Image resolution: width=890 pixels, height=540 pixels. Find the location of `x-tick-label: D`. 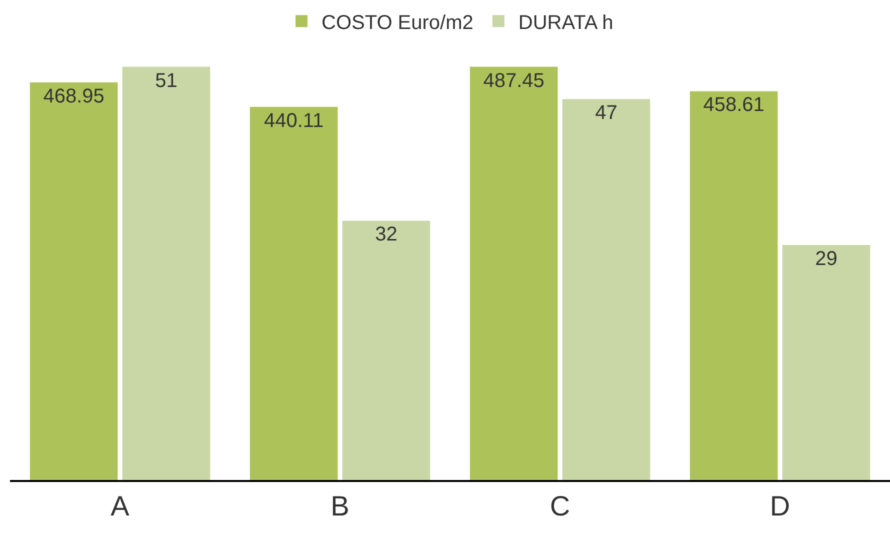

x-tick-label: D is located at coordinates (780, 506).